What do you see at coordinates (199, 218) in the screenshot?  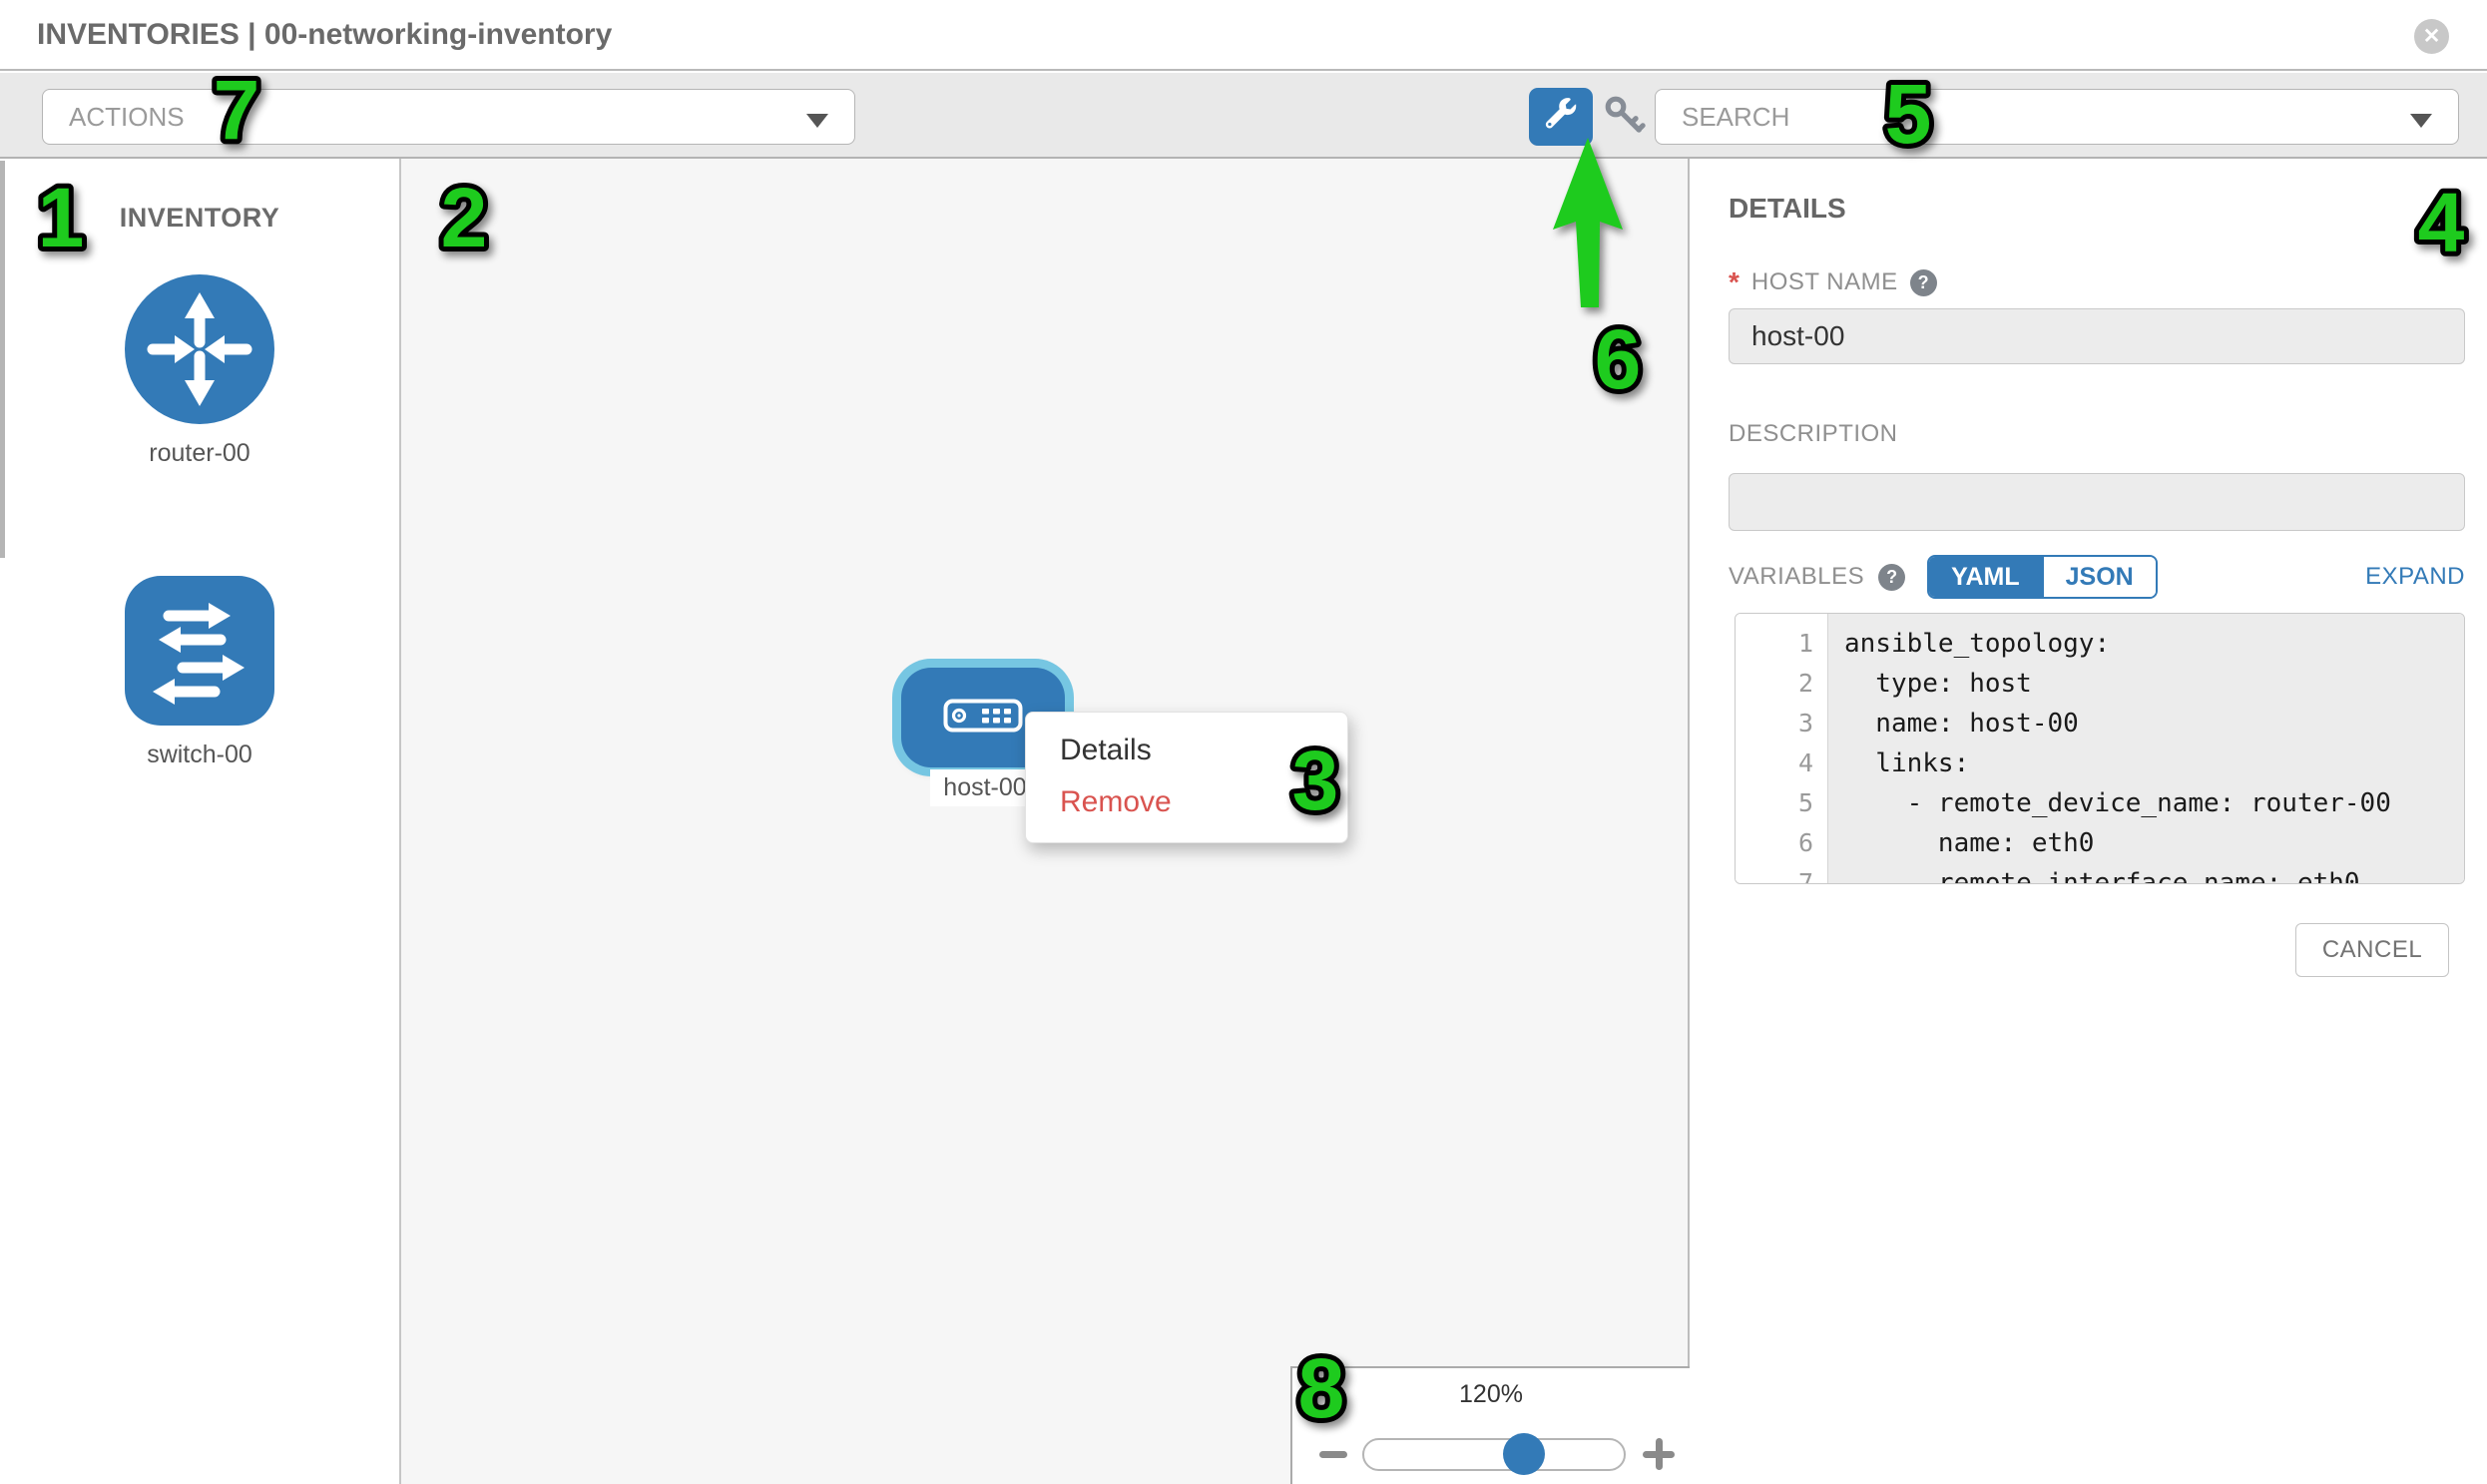 I see `sidebar-title: INVENTORY` at bounding box center [199, 218].